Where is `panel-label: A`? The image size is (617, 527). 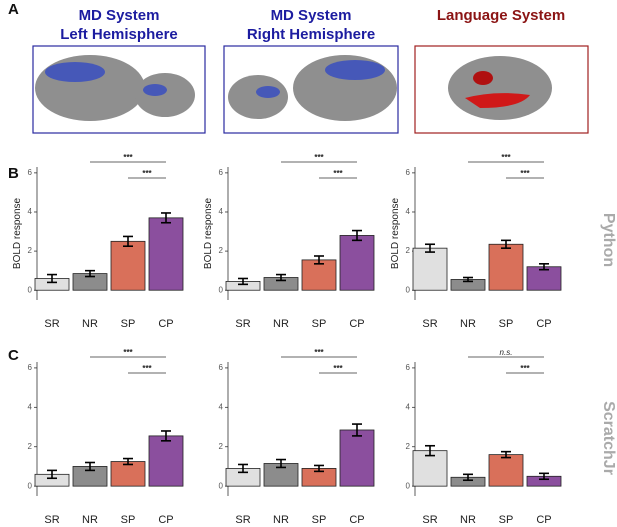 panel-label: A is located at coordinates (13, 9).